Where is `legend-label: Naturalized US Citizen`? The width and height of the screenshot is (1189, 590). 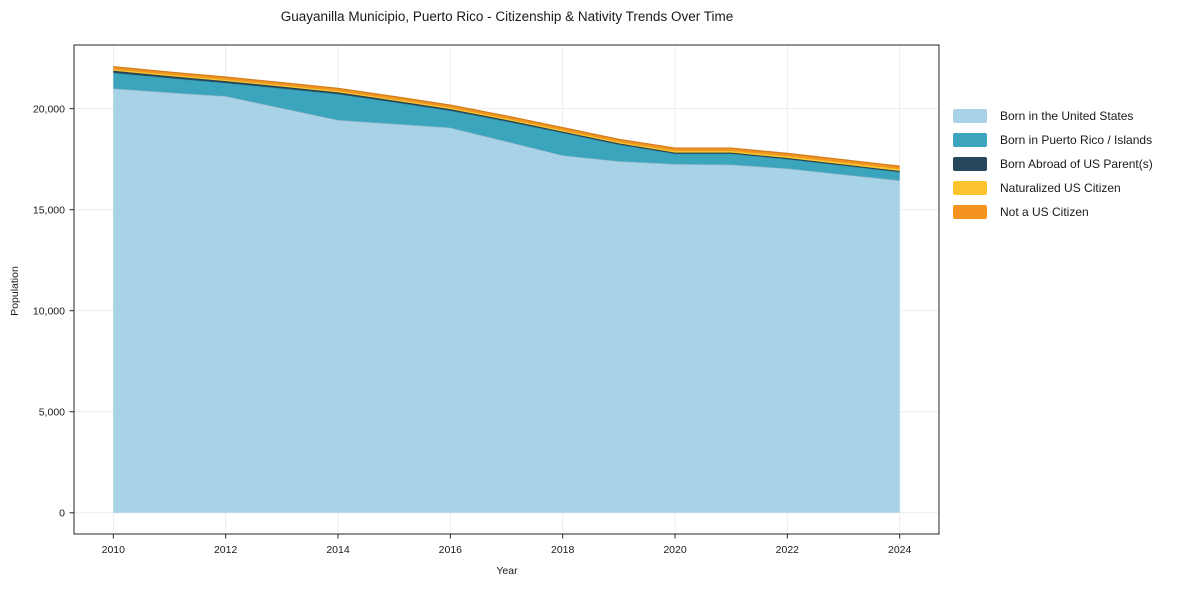
legend-label: Naturalized US Citizen is located at coordinates (1060, 188).